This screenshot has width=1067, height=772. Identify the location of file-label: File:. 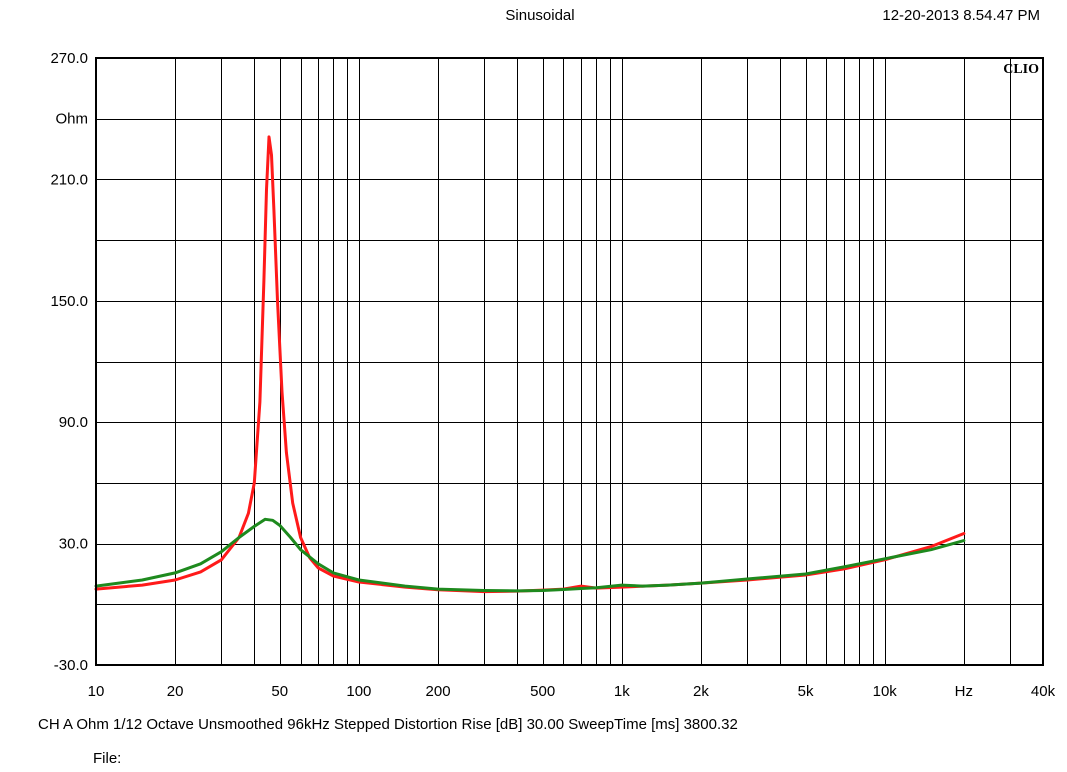
(107, 758).